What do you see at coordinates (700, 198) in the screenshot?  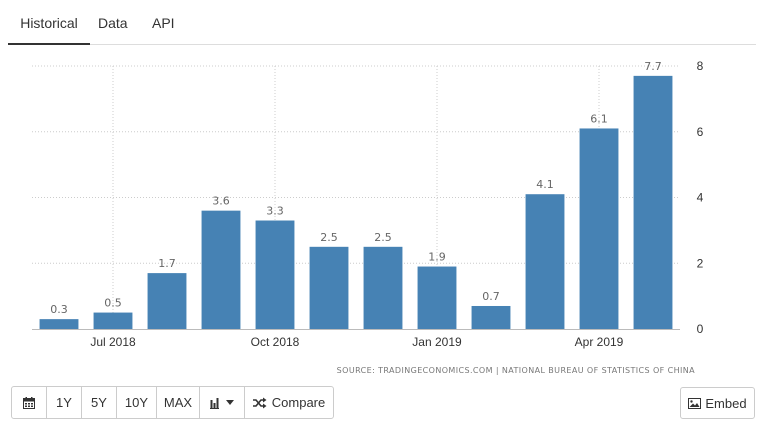 I see `y-tick-label: 4` at bounding box center [700, 198].